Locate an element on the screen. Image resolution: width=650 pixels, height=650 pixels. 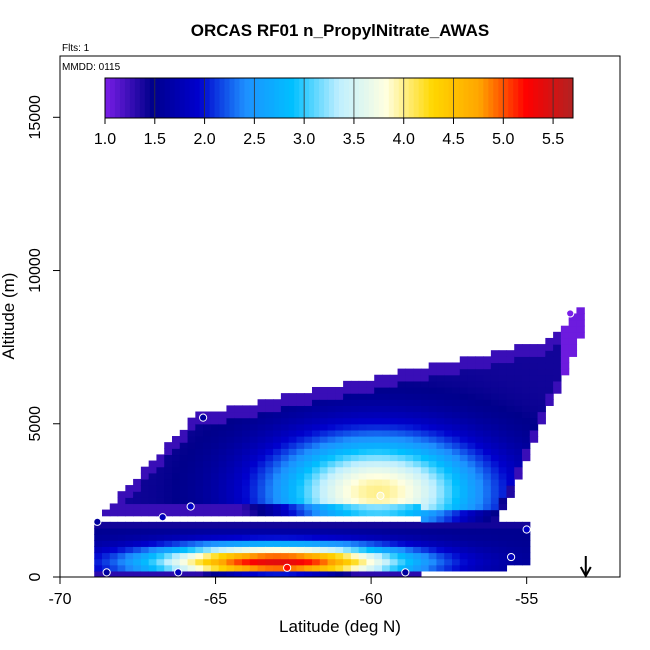
x-tick-label: -60 is located at coordinates (371, 599).